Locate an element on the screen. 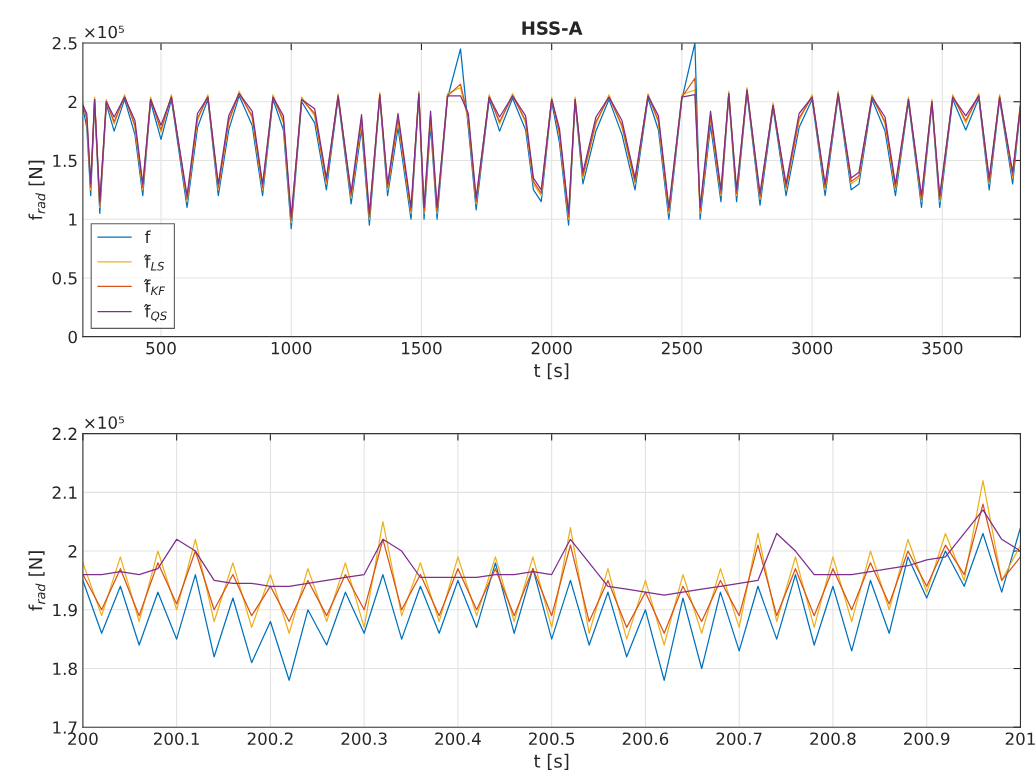 Image resolution: width=1036 pixels, height=782 pixels. x-tick-label: 200.8 is located at coordinates (833, 739).